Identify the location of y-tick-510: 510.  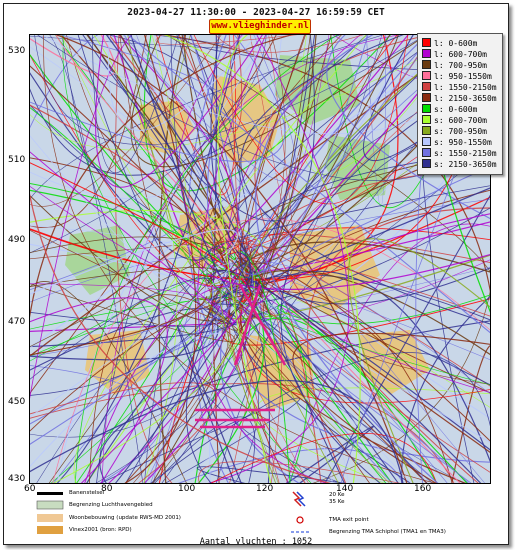
(17, 160).